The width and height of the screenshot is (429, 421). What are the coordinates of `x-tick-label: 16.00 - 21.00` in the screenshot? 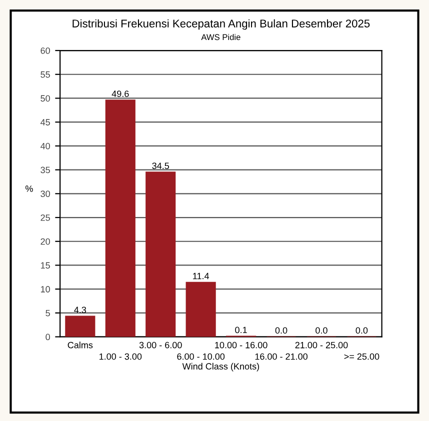 It's located at (281, 356).